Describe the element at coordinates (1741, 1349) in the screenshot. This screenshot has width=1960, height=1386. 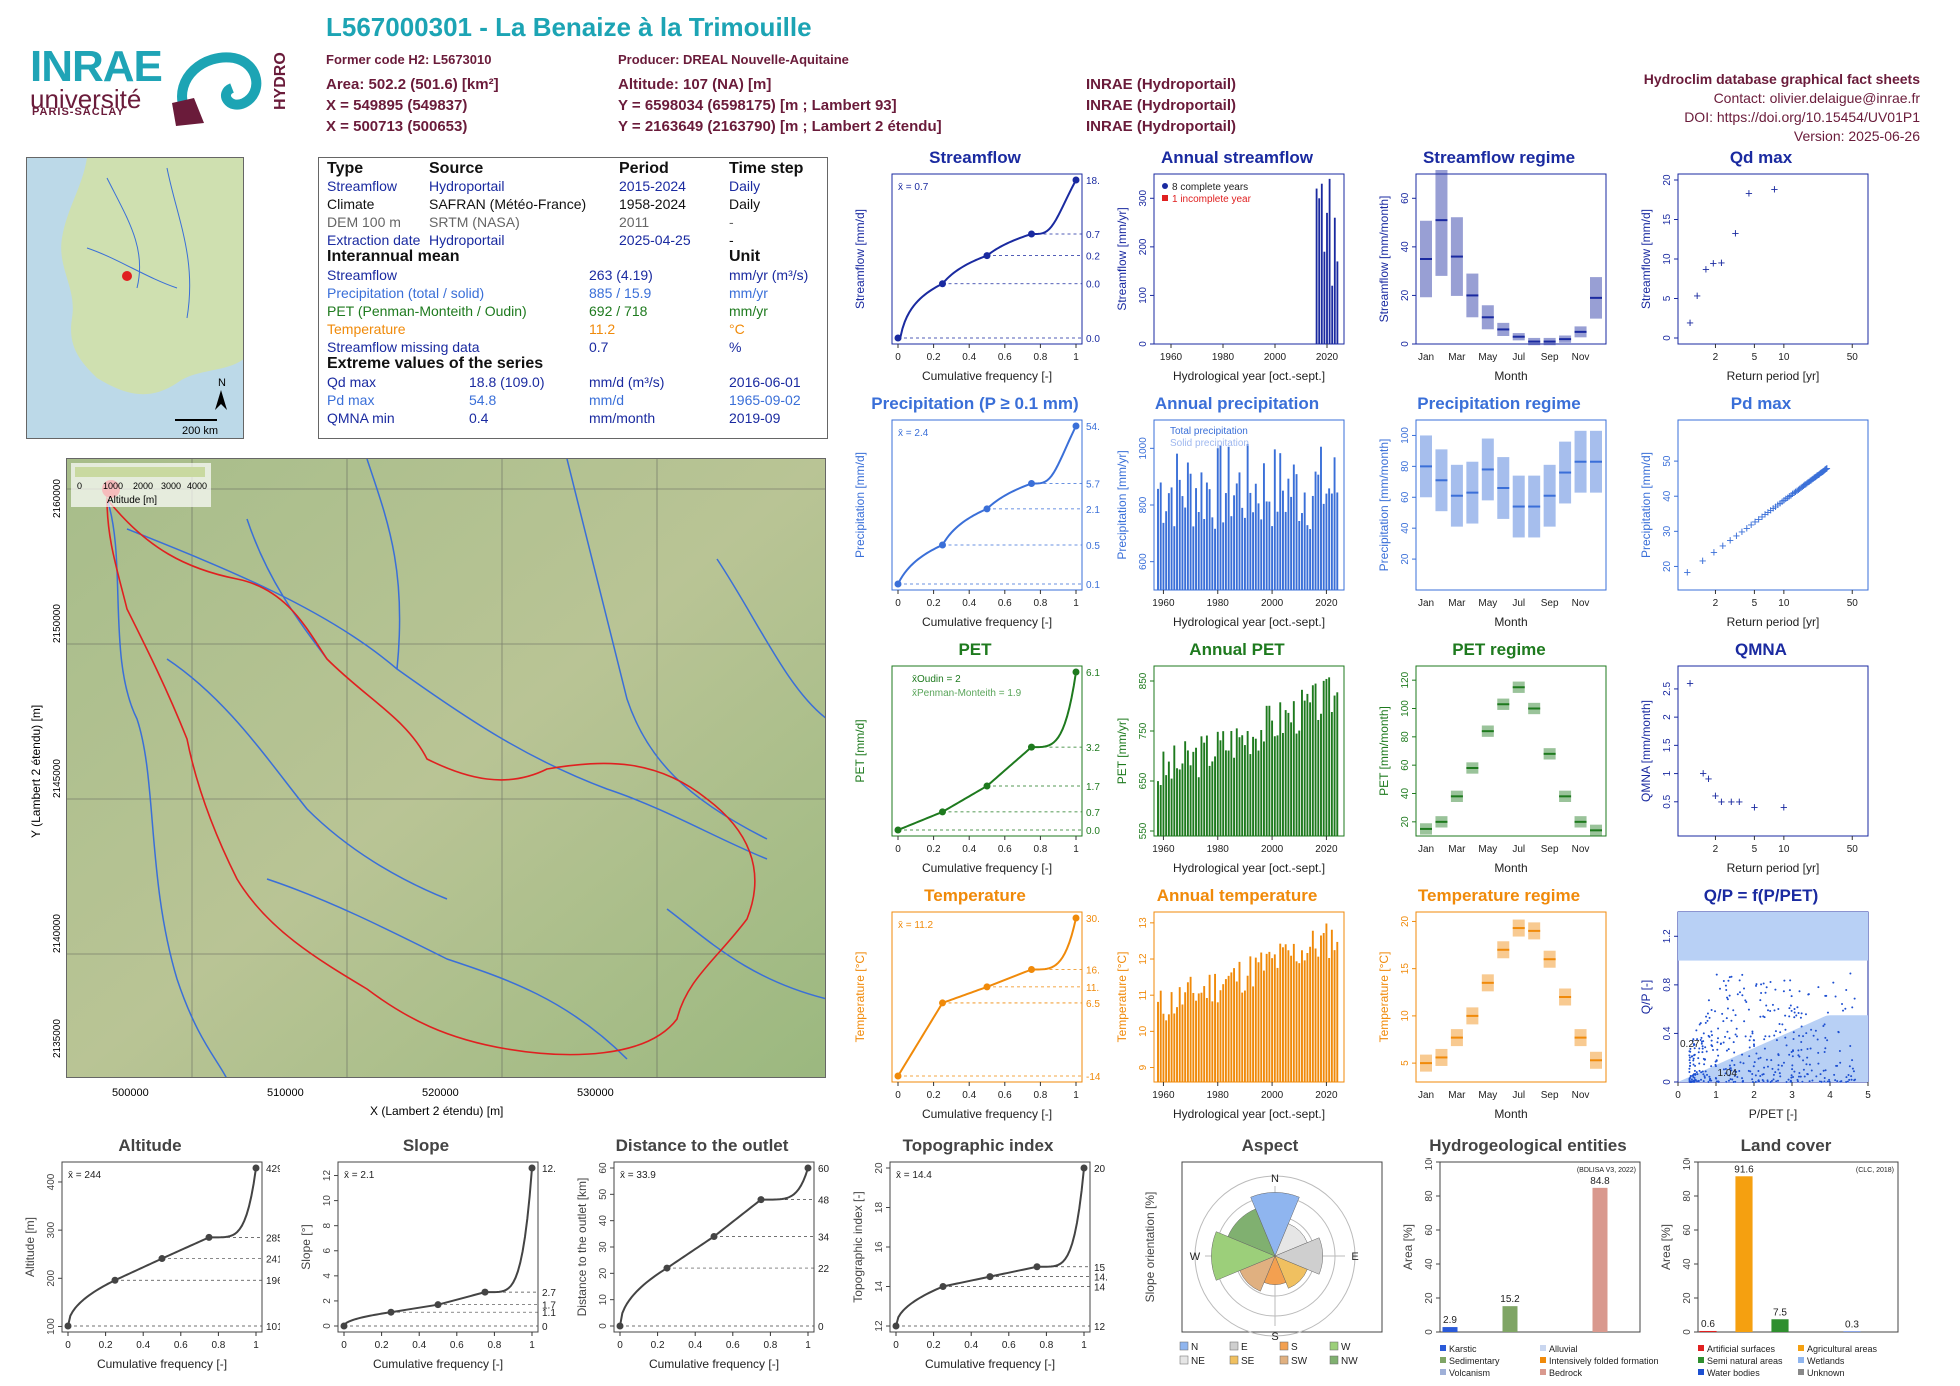
I see `landcover-legend-0: Artificial surfaces` at that location.